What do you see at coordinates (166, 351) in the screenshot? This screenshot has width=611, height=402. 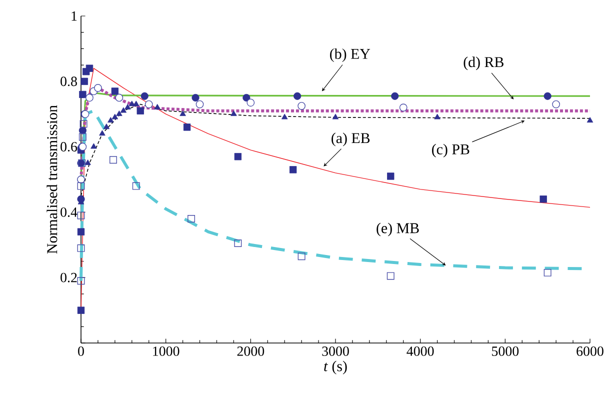 I see `x-tick-label: 1000` at bounding box center [166, 351].